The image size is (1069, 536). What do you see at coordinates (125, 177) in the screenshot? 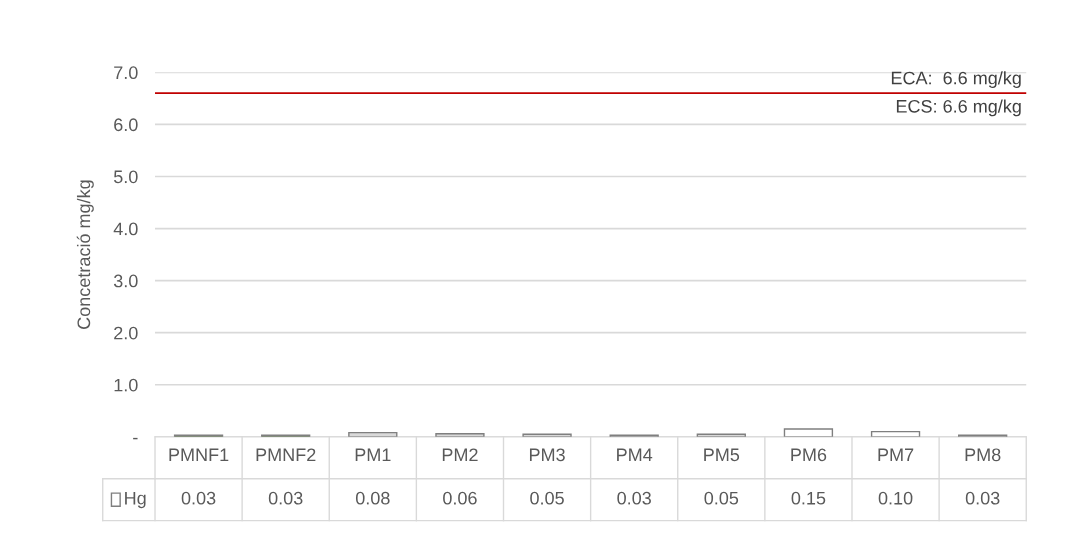
I see `y-tick-label: 5.0` at bounding box center [125, 177].